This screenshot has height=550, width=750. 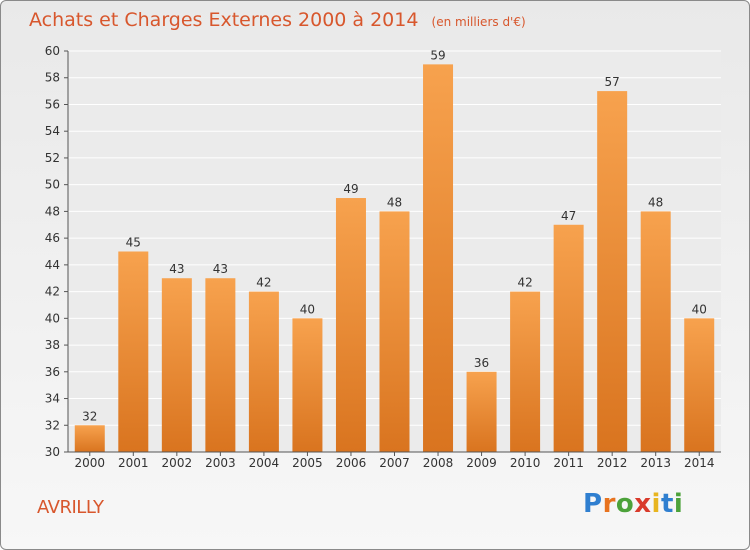 I want to click on proxiti-logo: Proxiti, so click(x=633, y=504).